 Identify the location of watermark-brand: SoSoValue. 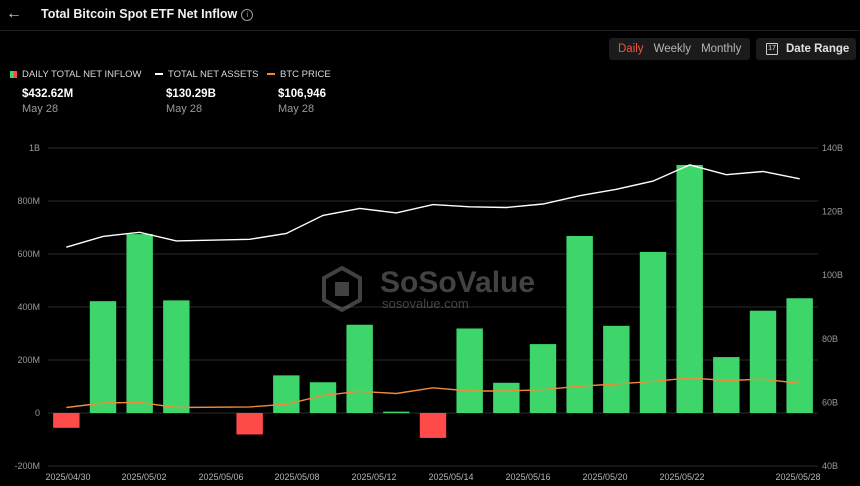
(457, 282).